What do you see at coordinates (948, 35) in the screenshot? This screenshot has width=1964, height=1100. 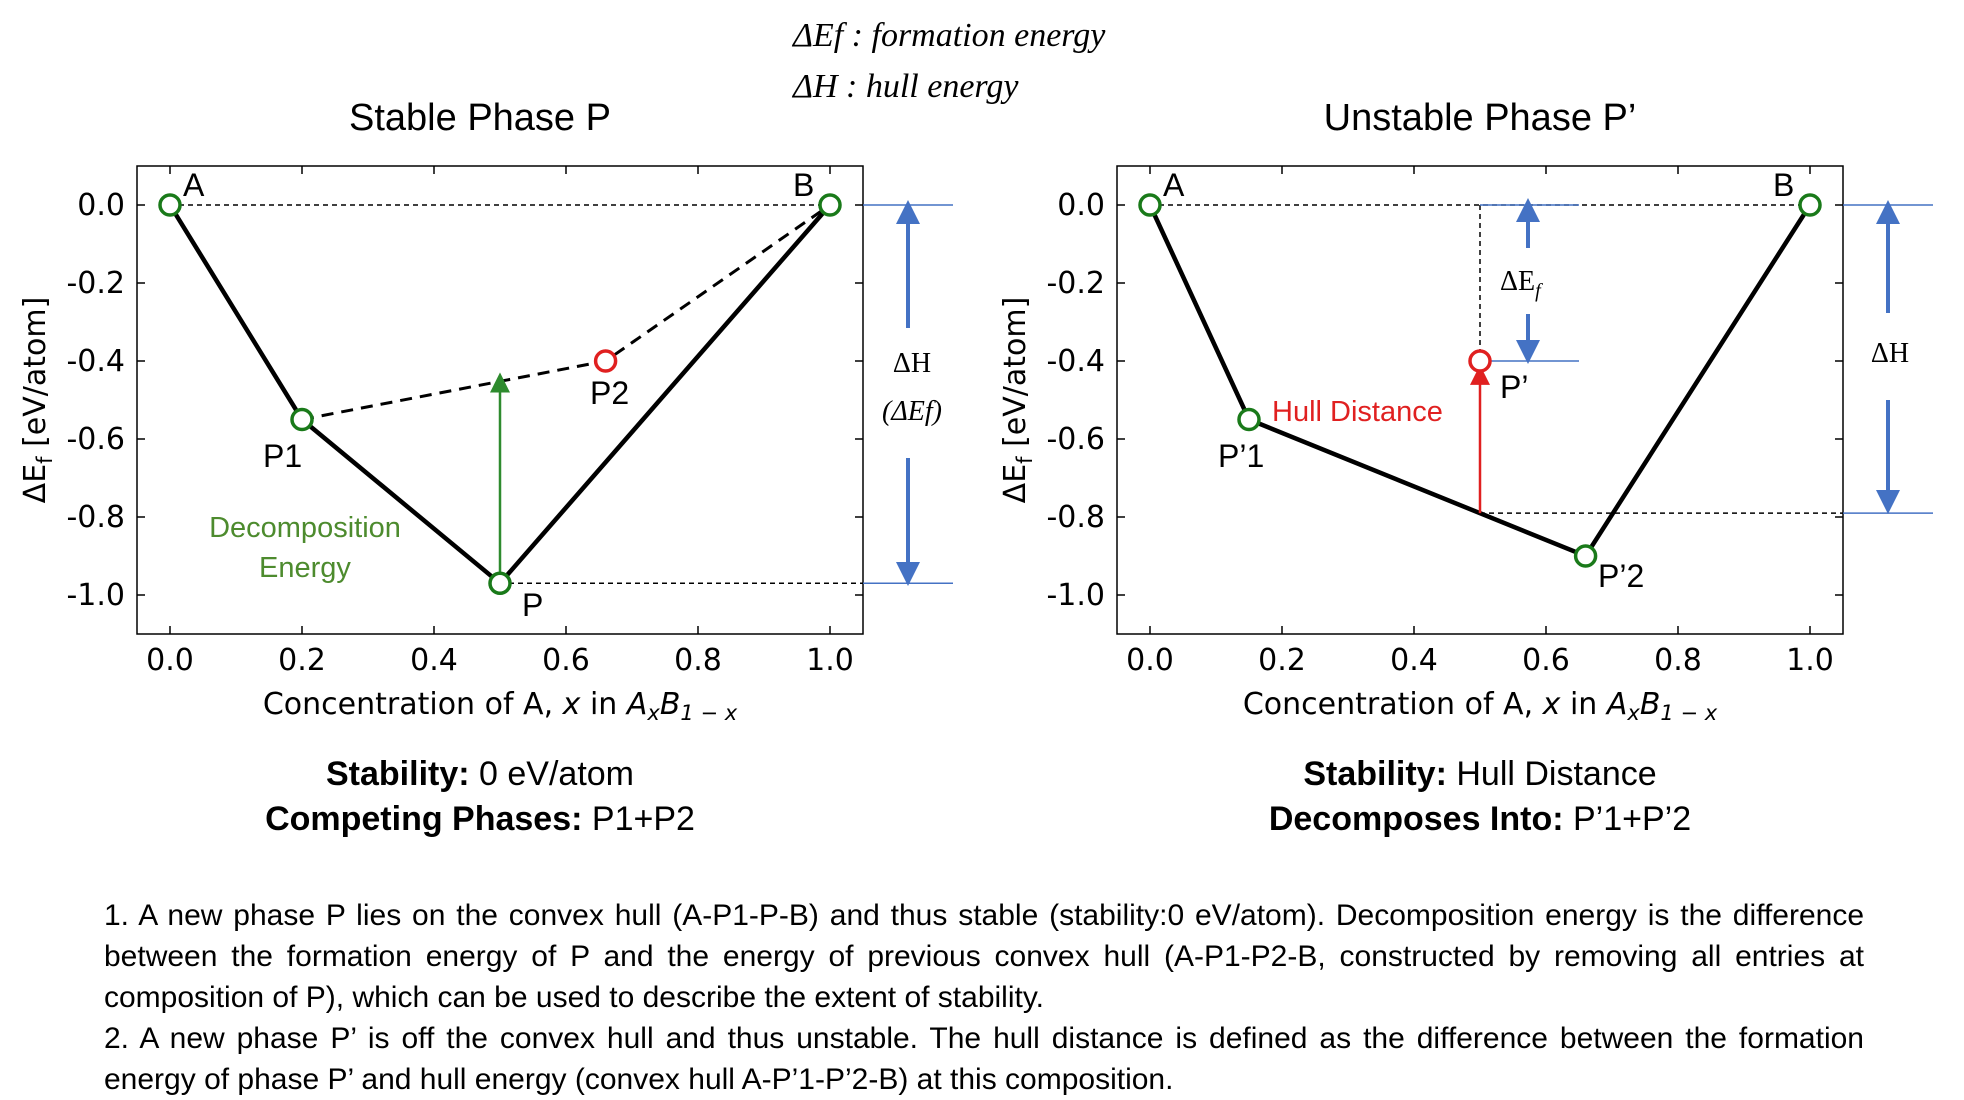 I see `legend-formation-energy: ΔEf : formation energy` at bounding box center [948, 35].